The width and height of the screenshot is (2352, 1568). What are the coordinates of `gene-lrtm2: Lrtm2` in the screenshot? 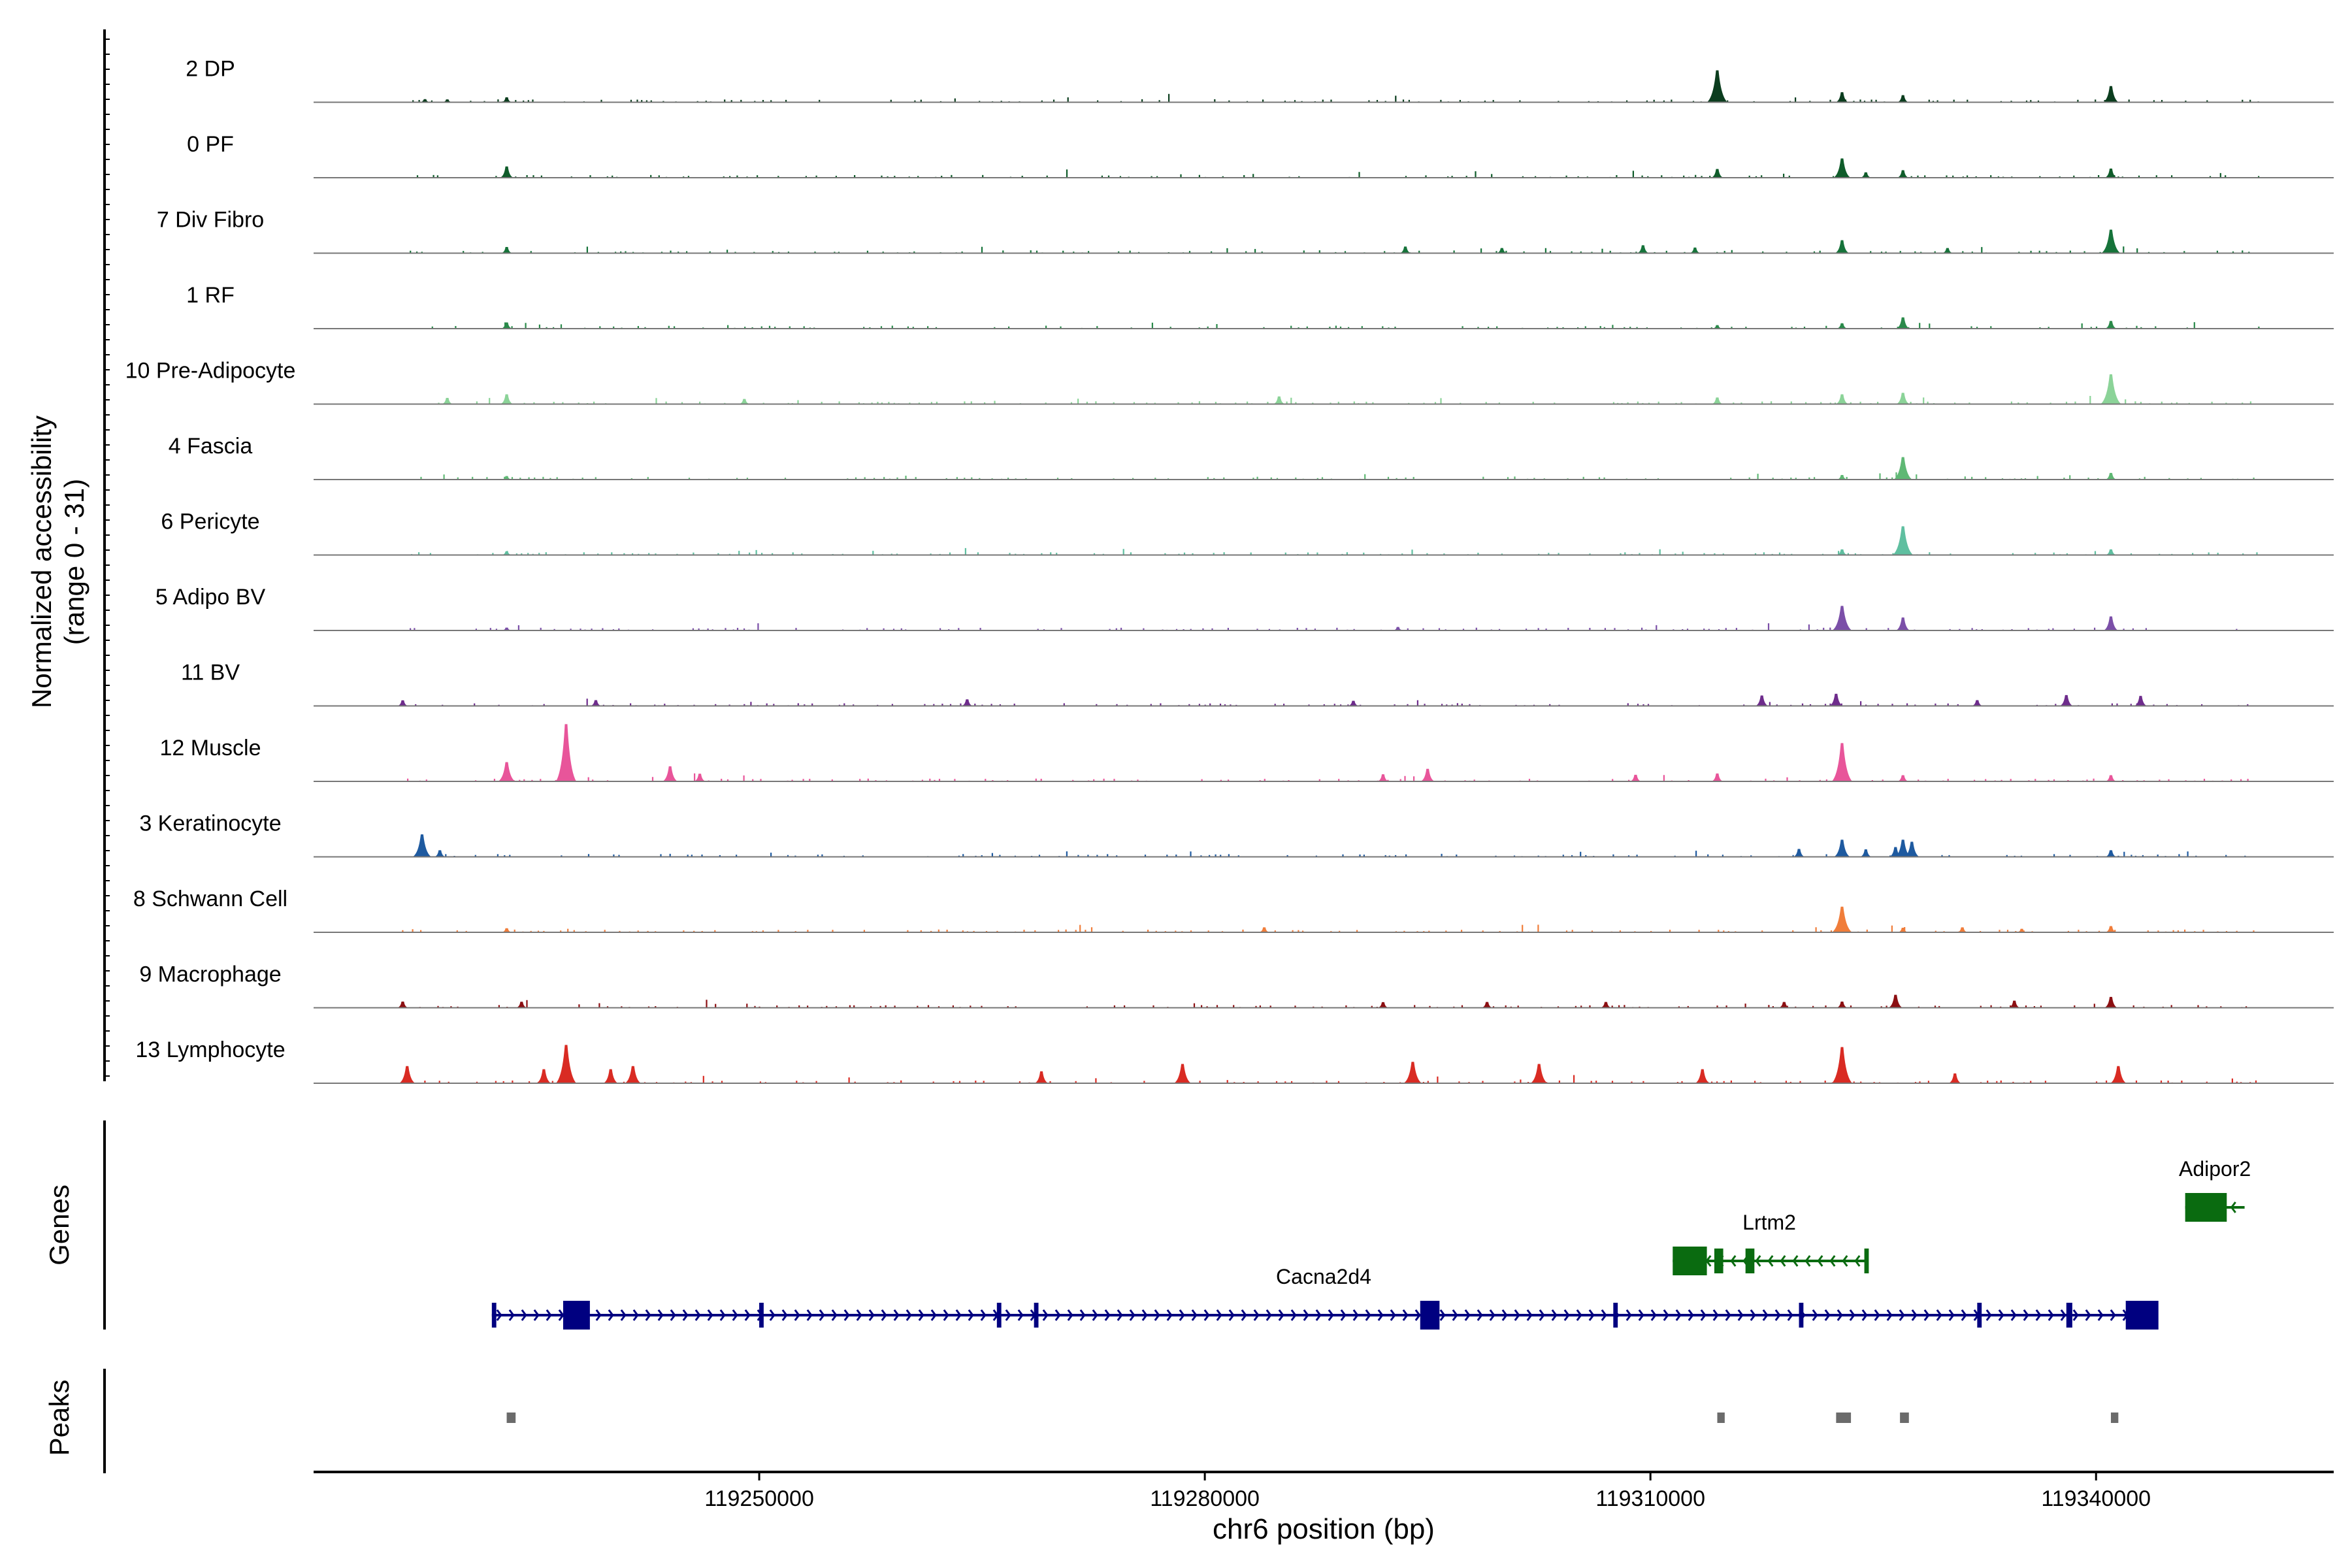 It's located at (1771, 1243).